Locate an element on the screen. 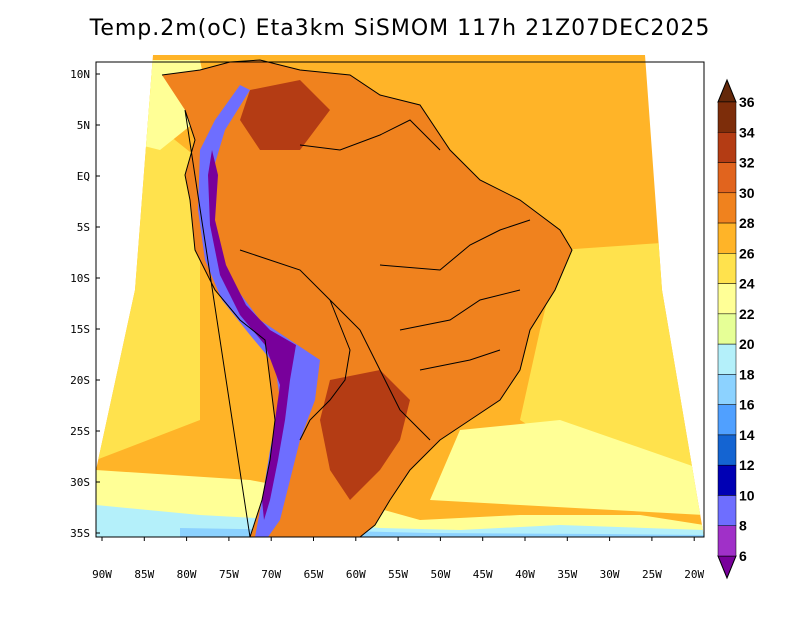  colorbar-label: 24 is located at coordinates (747, 284).